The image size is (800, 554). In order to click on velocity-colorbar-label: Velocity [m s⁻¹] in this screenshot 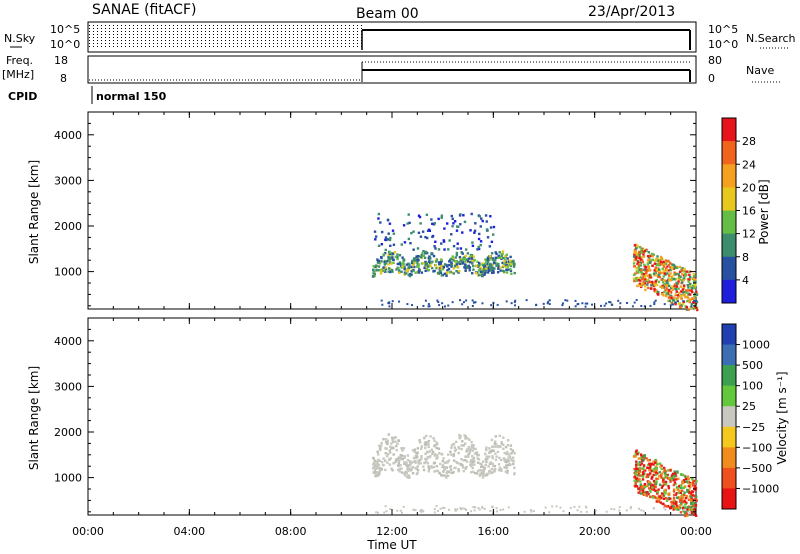, I will do `click(782, 417)`.